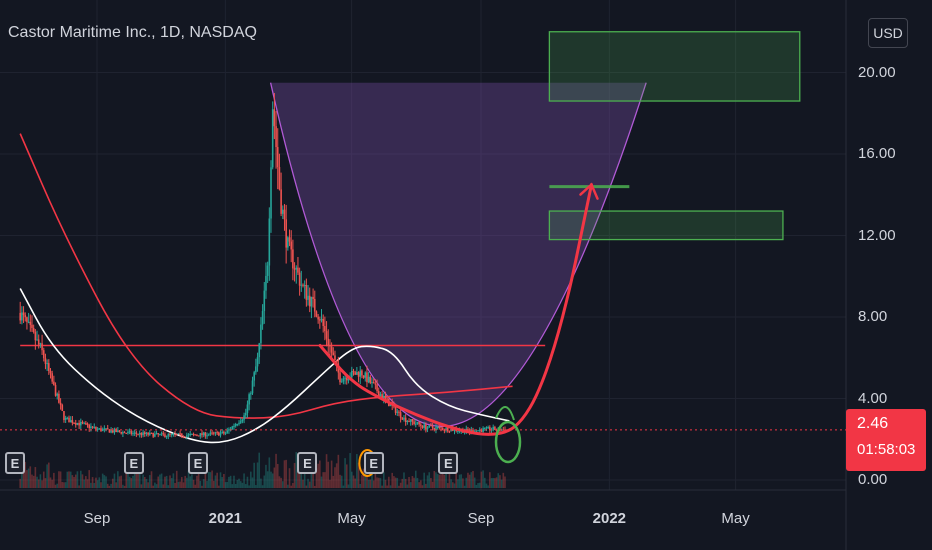 The width and height of the screenshot is (932, 550). I want to click on y-tick-label: 8.00, so click(873, 316).